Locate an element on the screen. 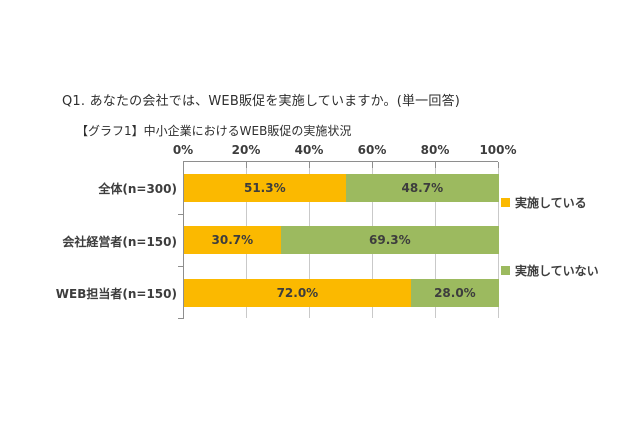  value-label: 51.3% is located at coordinates (264, 188).